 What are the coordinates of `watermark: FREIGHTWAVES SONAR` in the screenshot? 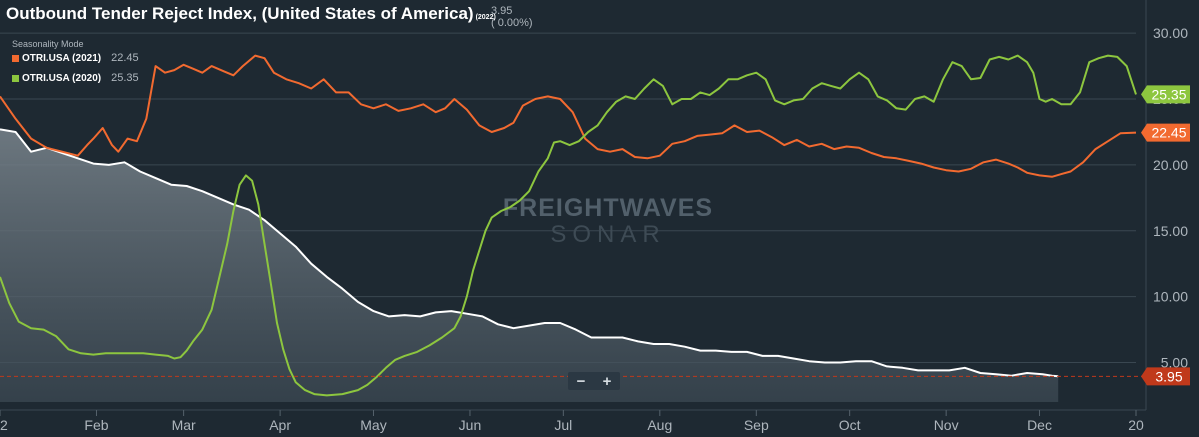 It's located at (608, 221).